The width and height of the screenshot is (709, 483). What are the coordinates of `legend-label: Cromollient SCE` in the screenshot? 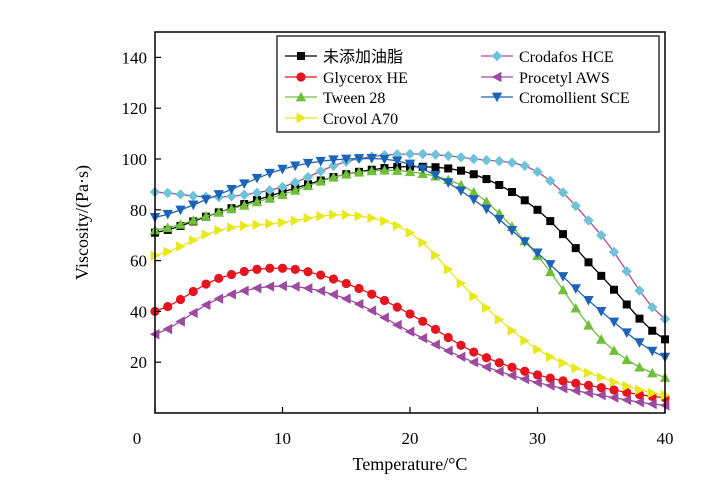 It's located at (574, 98).